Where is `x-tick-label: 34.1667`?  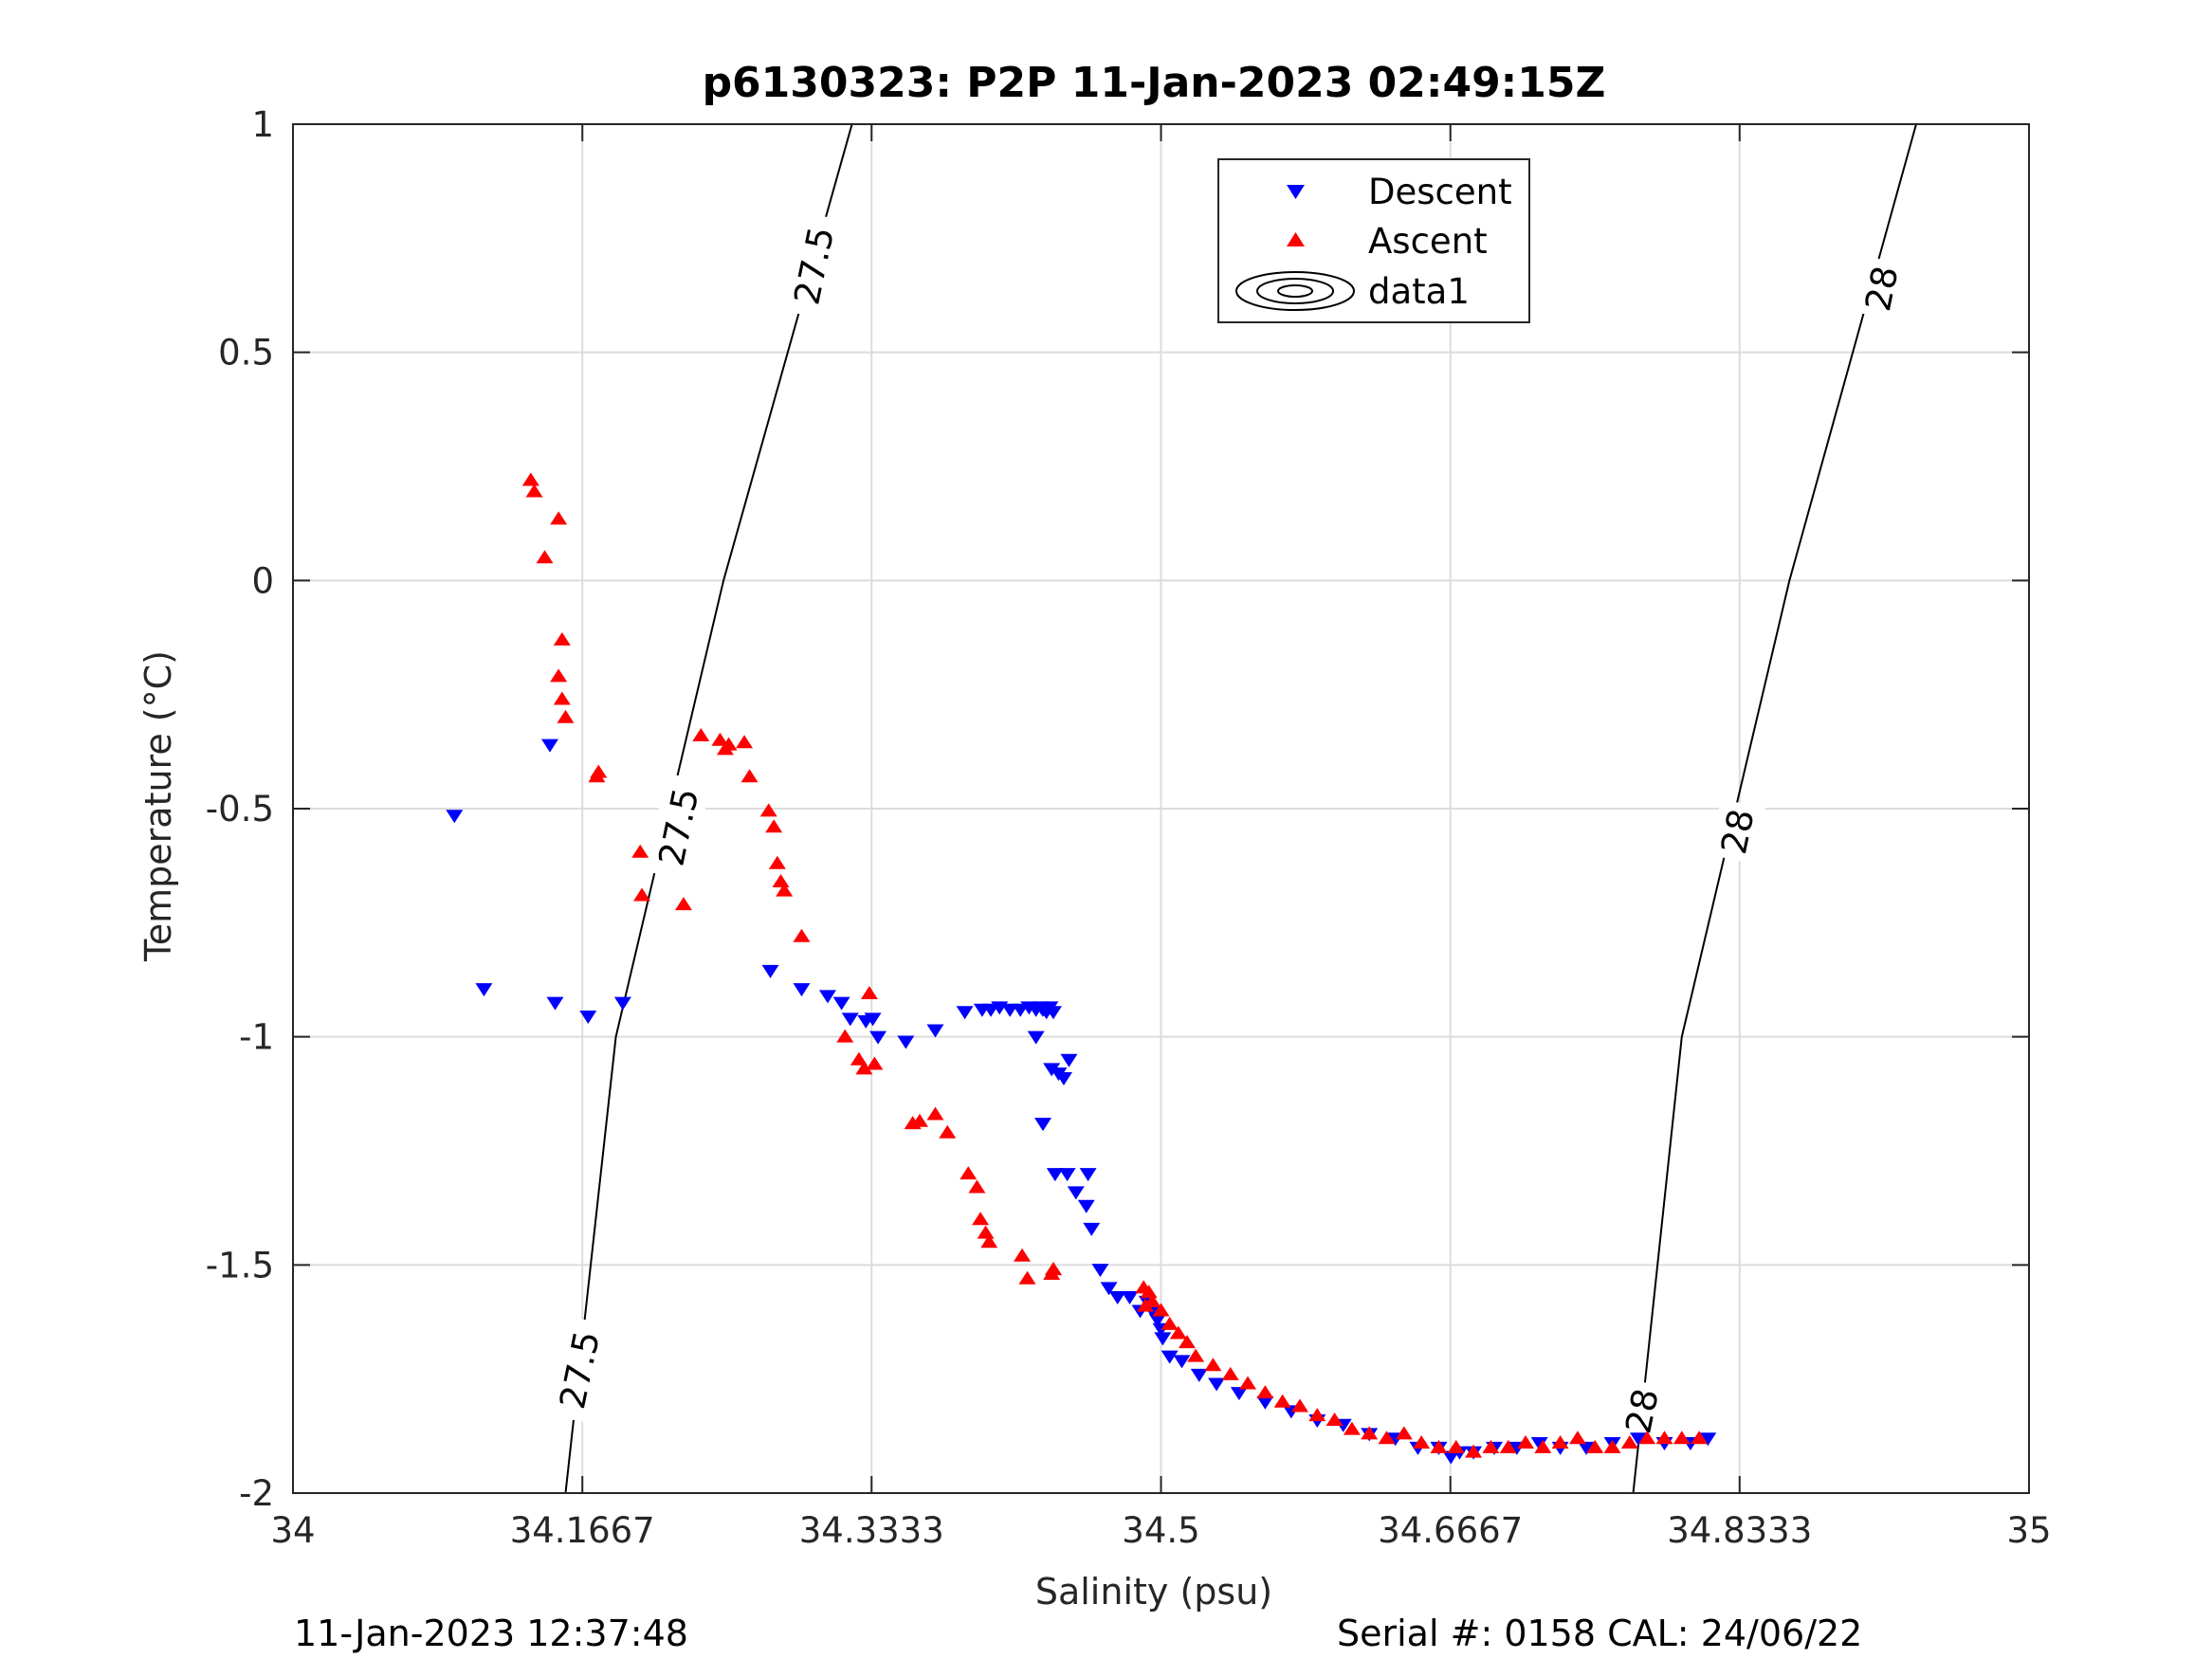
x-tick-label: 34.1667 is located at coordinates (582, 1530).